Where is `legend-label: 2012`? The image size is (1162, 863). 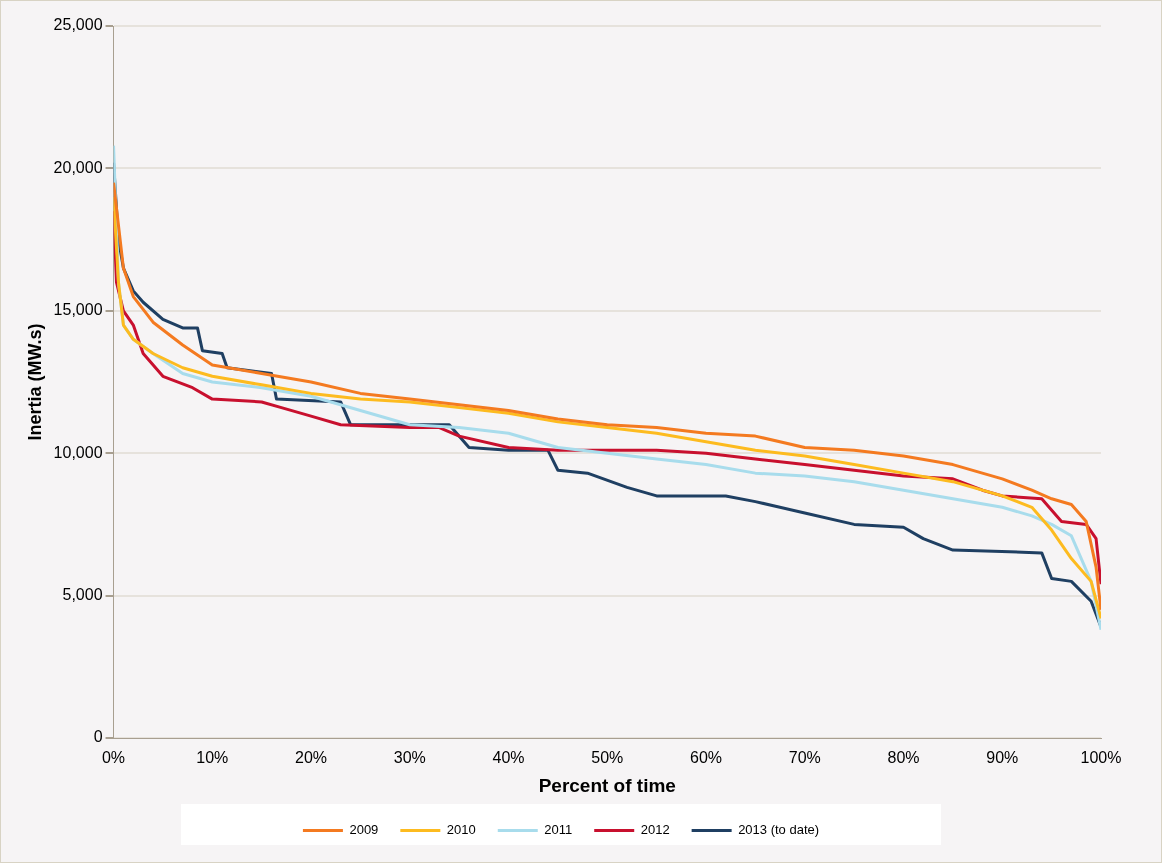
legend-label: 2012 is located at coordinates (655, 830).